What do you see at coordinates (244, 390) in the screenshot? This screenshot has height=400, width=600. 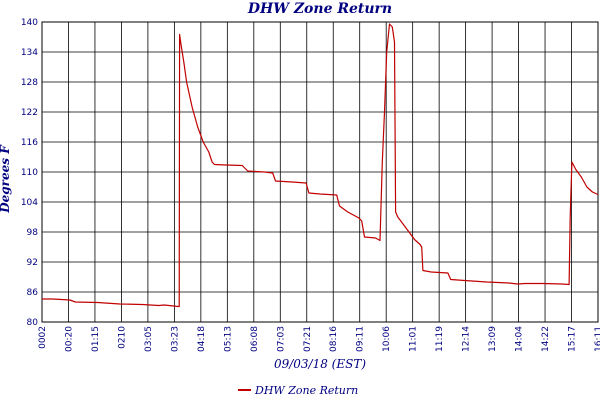 I see `legend-swatch` at bounding box center [244, 390].